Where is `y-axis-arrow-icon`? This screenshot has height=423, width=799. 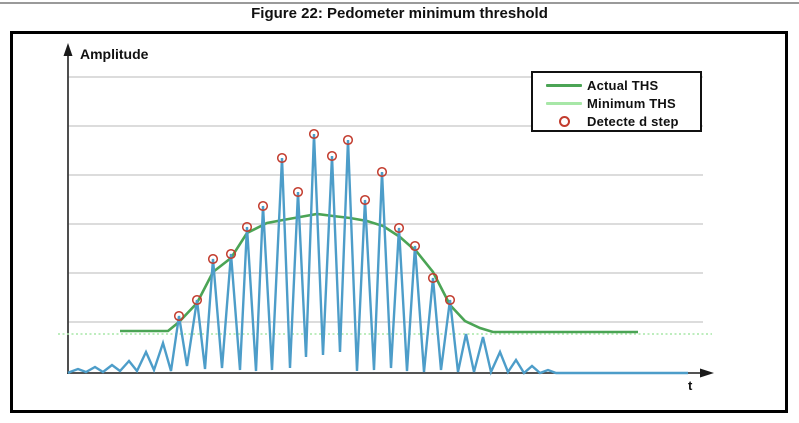 y-axis-arrow-icon is located at coordinates (68, 49).